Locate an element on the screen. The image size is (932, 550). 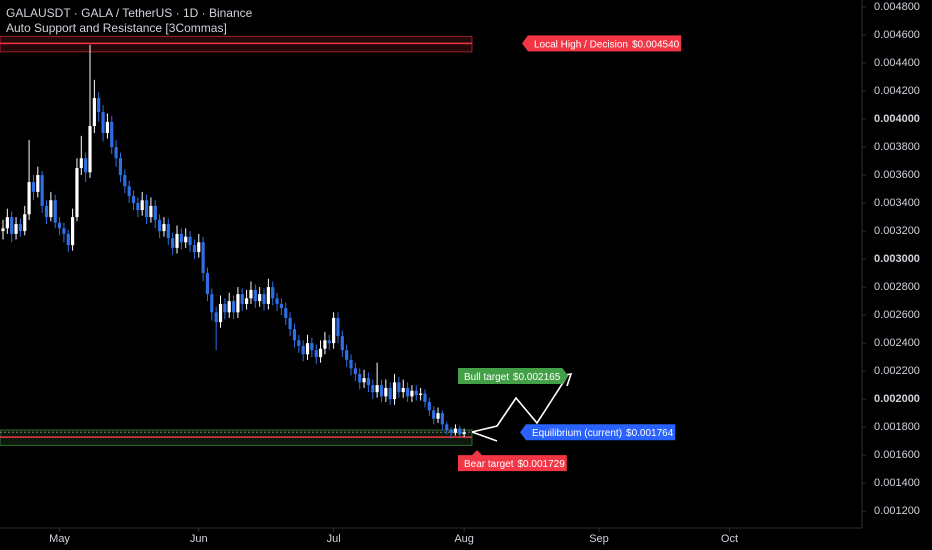
level-label: Bull target $0.002165 is located at coordinates (513, 376).